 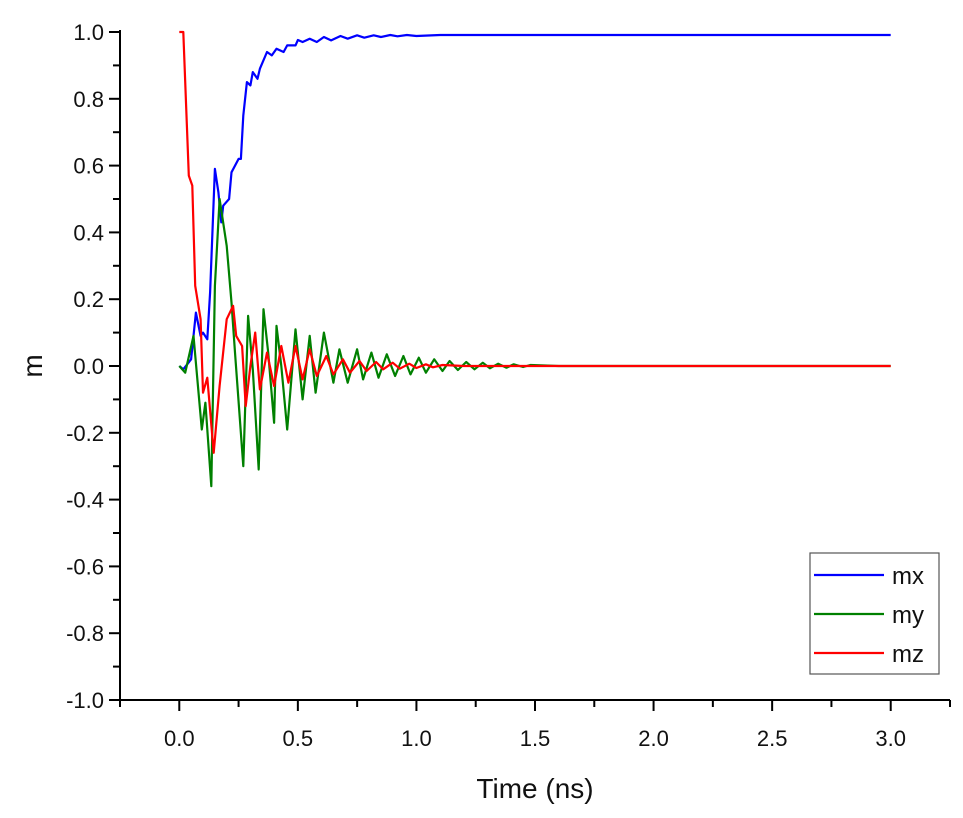 What do you see at coordinates (908, 576) in the screenshot?
I see `legend-label-mx: mx` at bounding box center [908, 576].